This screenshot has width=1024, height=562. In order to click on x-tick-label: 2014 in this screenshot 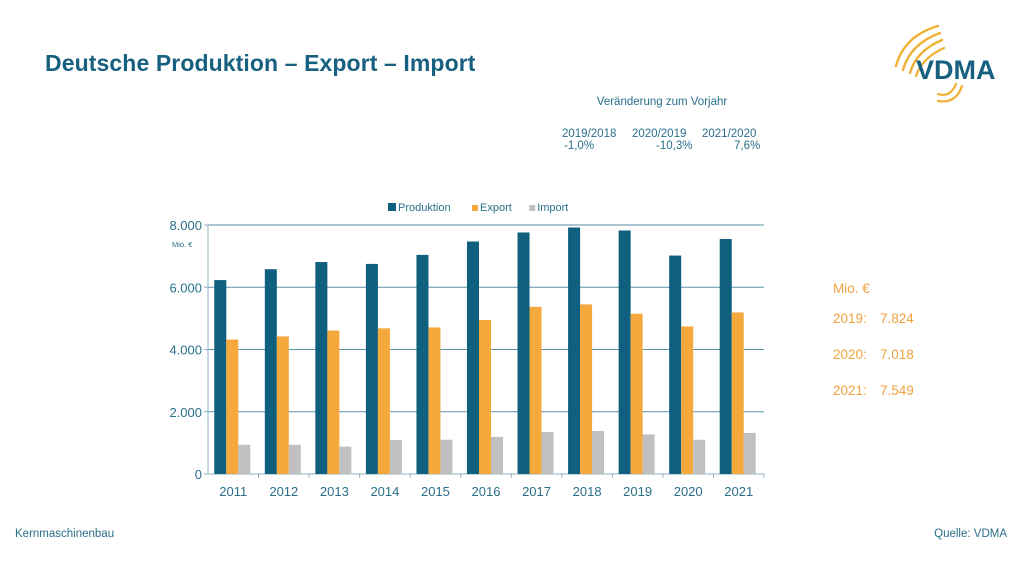, I will do `click(384, 491)`.